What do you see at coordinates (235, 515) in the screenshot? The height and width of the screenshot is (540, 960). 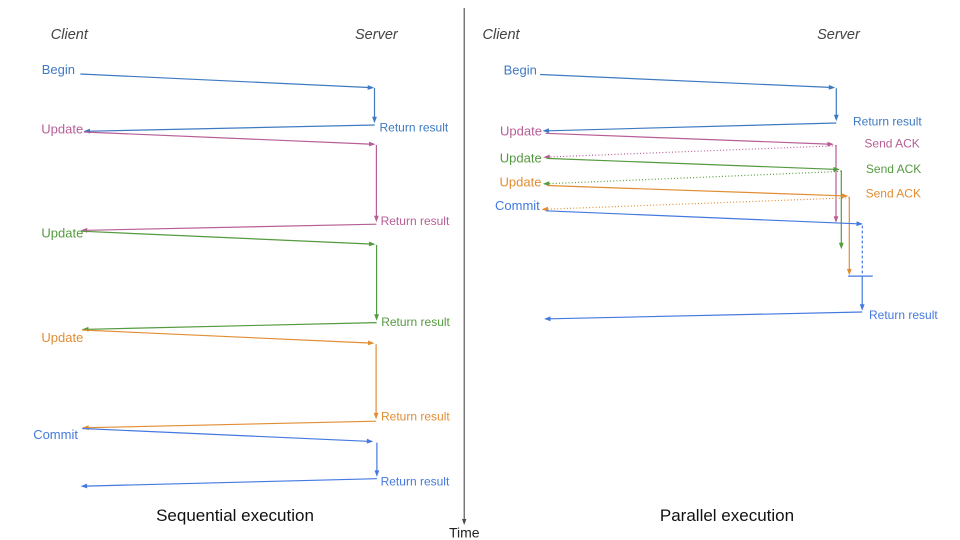 I see `svg-text: Sequential execution` at bounding box center [235, 515].